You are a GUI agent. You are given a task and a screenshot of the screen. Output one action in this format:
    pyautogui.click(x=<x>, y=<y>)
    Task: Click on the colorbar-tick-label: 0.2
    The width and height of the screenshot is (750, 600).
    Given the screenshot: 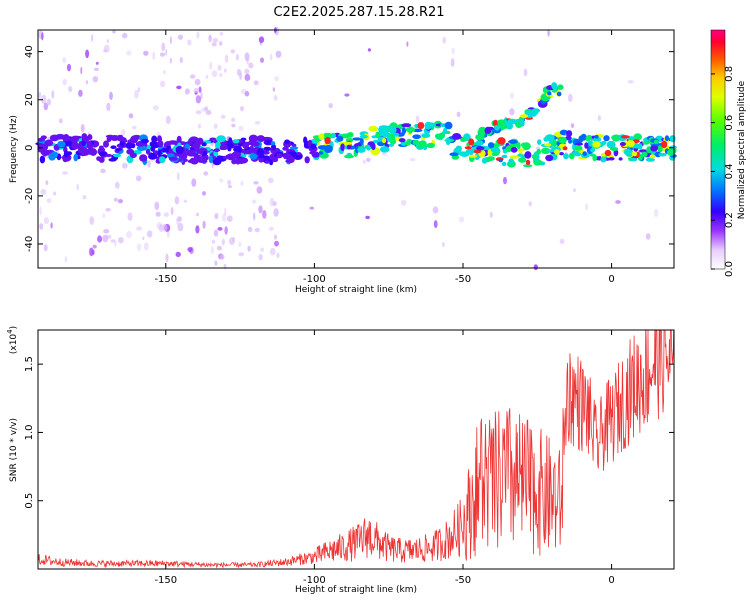 What is the action you would take?
    pyautogui.click(x=729, y=220)
    